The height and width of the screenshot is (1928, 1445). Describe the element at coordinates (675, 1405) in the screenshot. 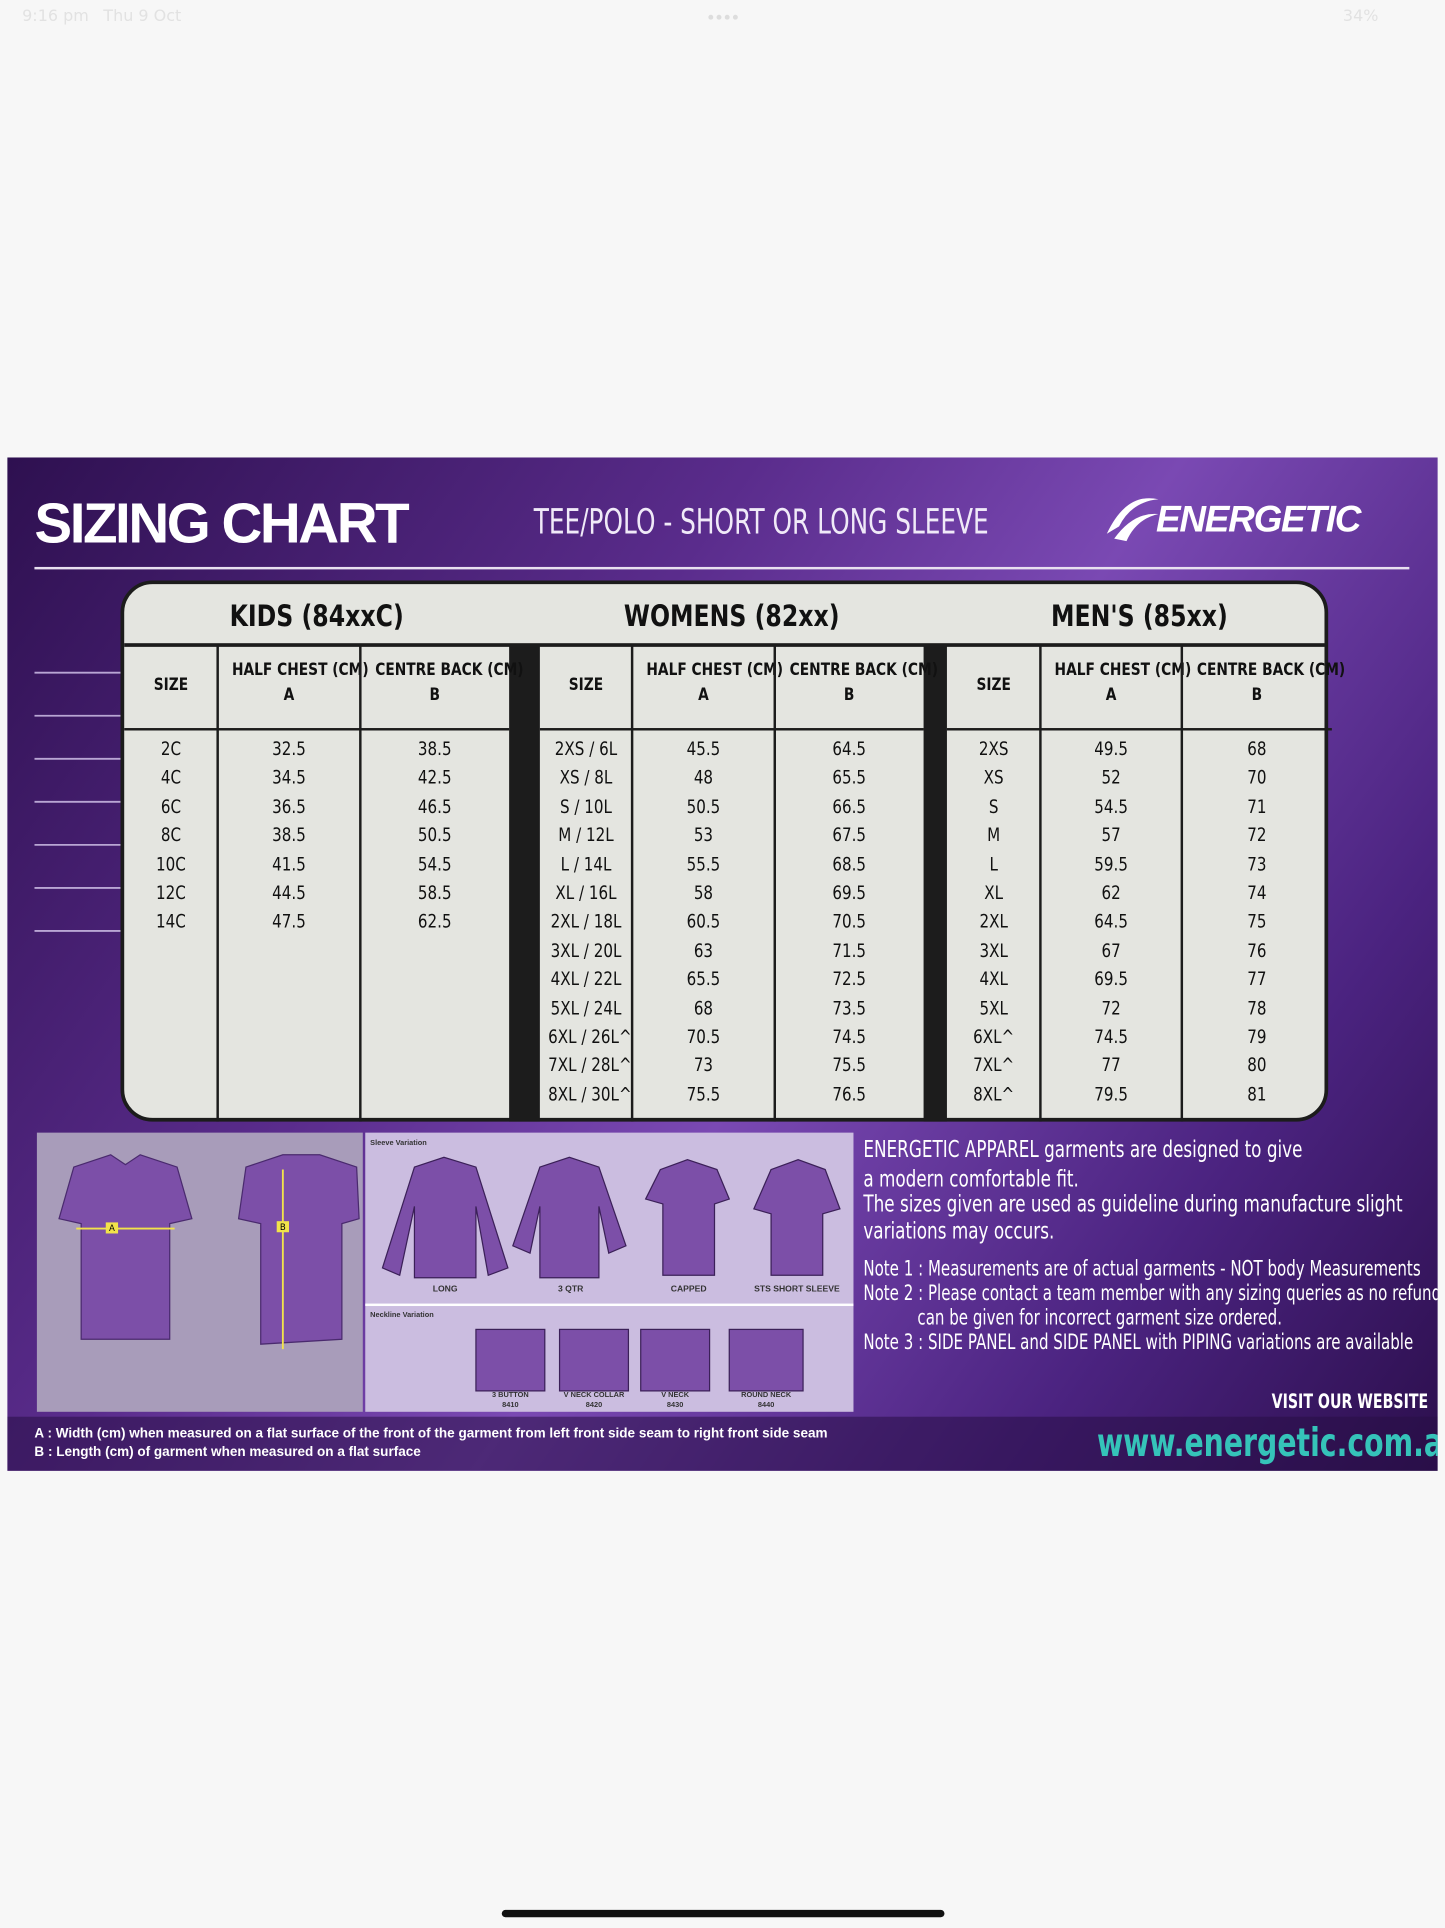

I see `neckline-code: 8430` at that location.